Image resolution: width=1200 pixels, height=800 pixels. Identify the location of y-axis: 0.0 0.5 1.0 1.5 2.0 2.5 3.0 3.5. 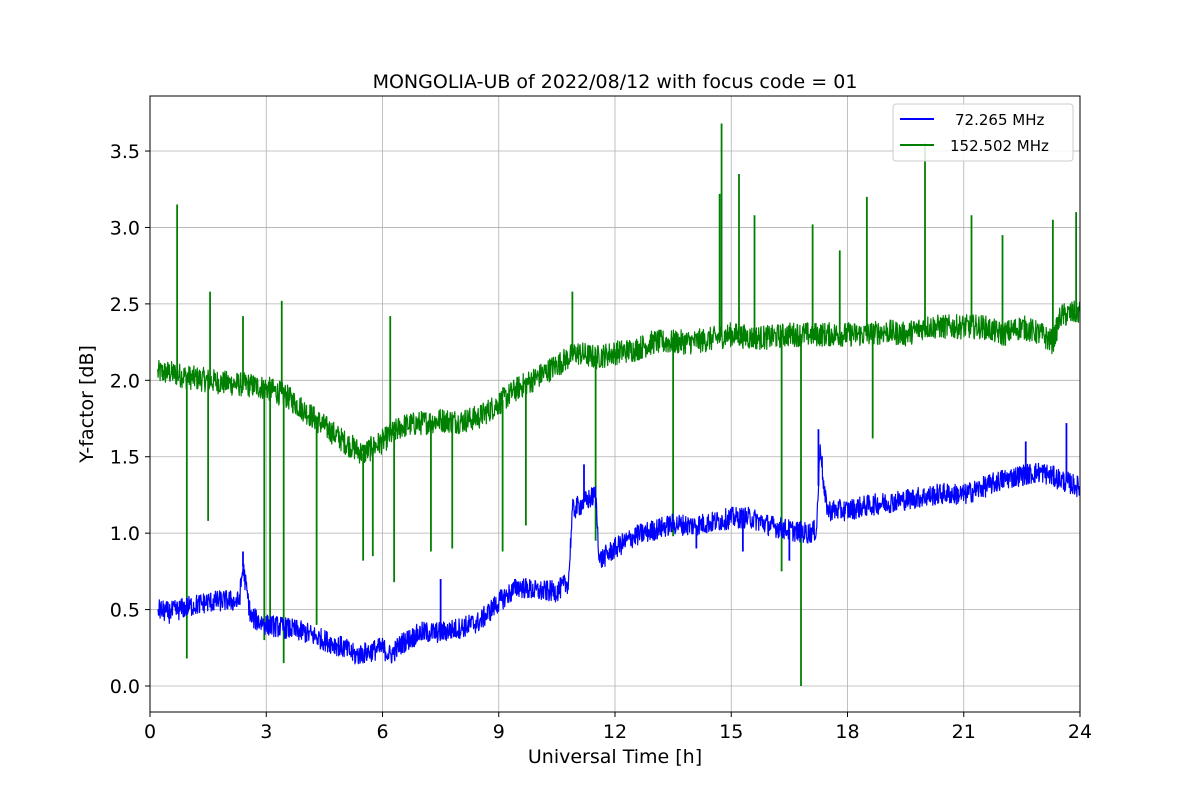
(130, 419).